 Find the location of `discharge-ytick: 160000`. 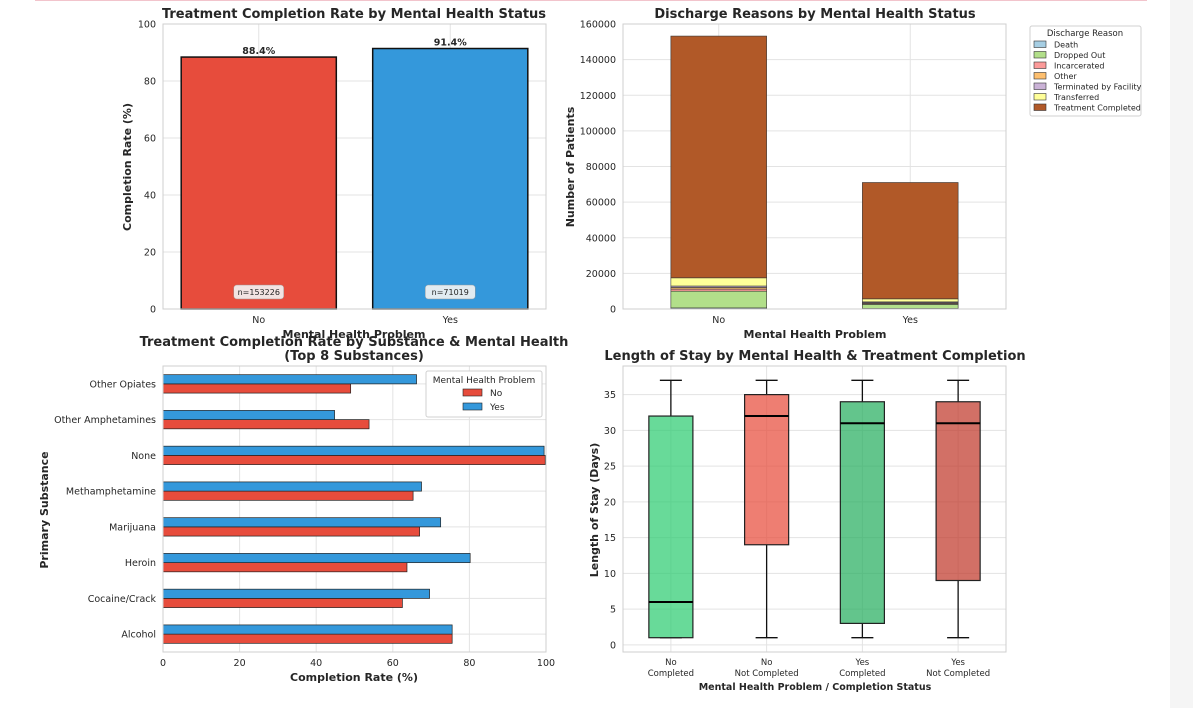

discharge-ytick: 160000 is located at coordinates (598, 25).